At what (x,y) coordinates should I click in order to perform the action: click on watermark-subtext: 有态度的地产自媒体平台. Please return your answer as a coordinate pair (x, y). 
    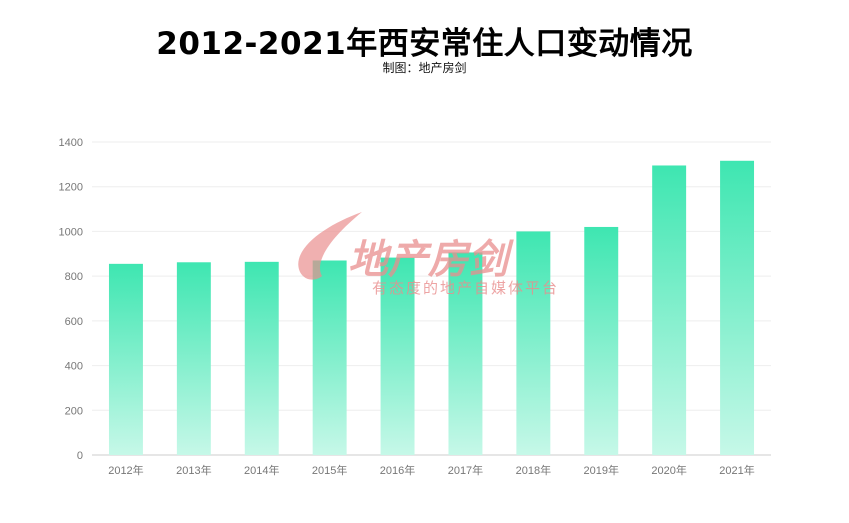
    Looking at the image, I should click on (465, 288).